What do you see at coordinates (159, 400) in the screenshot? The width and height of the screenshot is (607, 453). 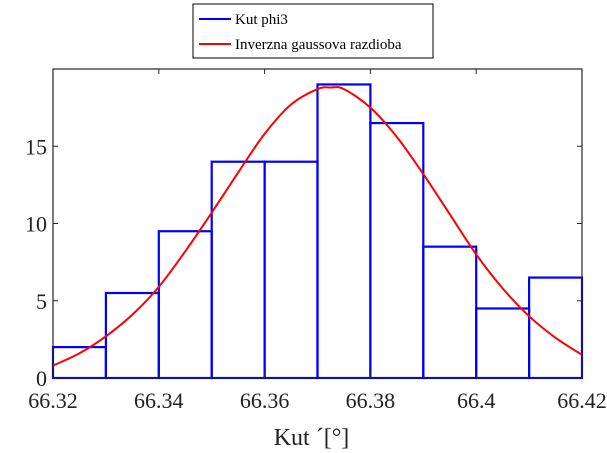 I see `x-tick-label: 66.34` at bounding box center [159, 400].